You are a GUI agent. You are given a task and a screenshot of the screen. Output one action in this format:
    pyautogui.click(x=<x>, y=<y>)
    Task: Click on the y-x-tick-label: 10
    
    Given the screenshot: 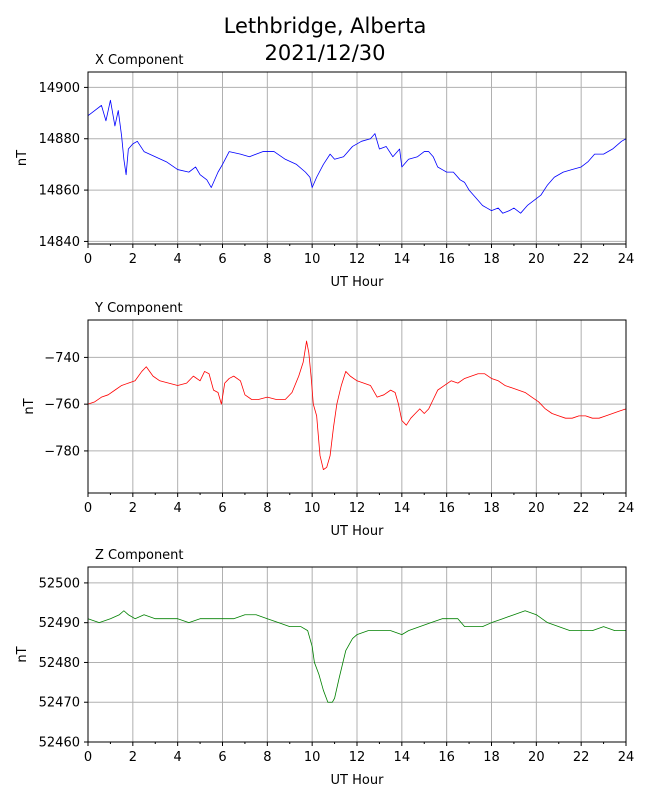 What is the action you would take?
    pyautogui.click(x=312, y=508)
    